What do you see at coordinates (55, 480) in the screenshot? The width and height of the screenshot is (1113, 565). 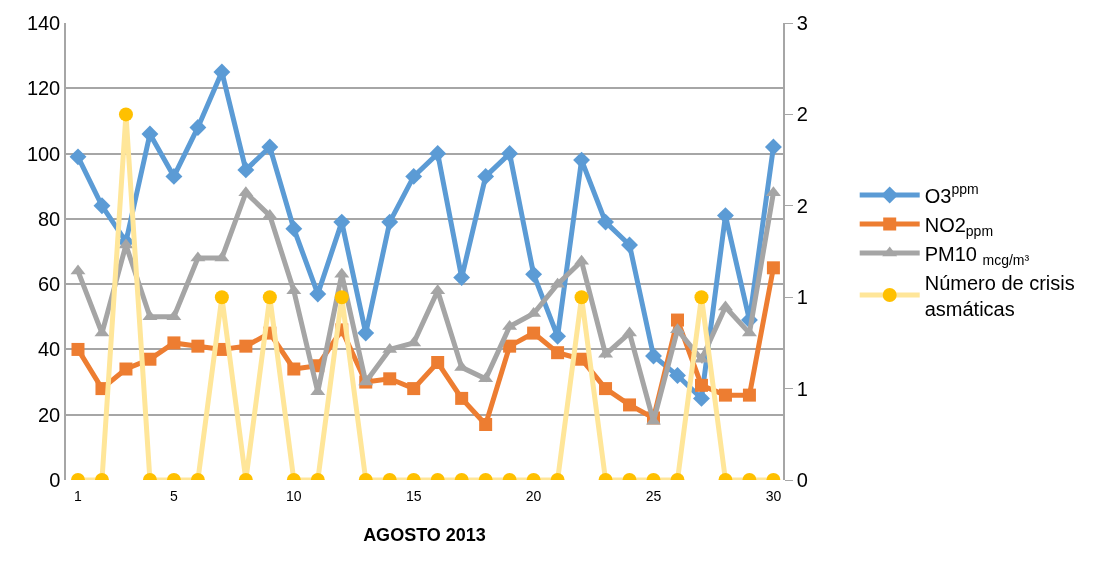 I see `y-tick-label: 0` at bounding box center [55, 480].